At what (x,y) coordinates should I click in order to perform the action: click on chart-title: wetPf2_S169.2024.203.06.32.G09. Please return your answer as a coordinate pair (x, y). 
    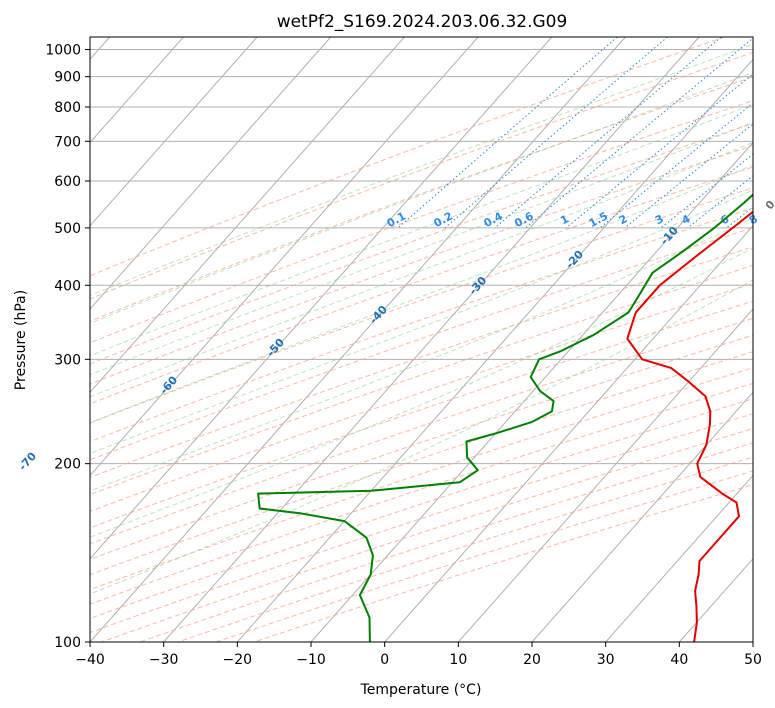
    Looking at the image, I should click on (422, 22).